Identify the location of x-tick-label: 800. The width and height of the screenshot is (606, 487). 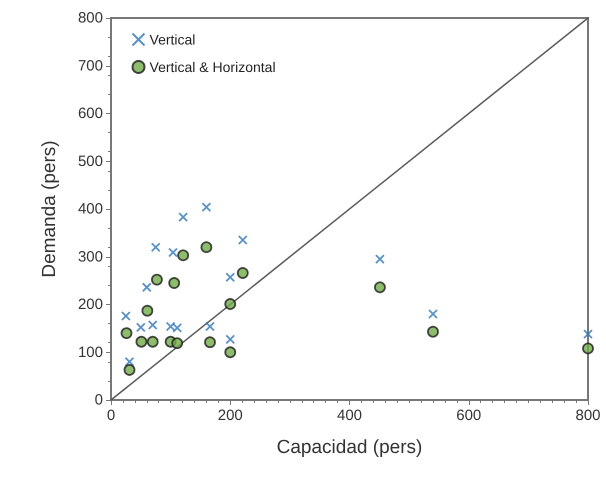
(588, 415).